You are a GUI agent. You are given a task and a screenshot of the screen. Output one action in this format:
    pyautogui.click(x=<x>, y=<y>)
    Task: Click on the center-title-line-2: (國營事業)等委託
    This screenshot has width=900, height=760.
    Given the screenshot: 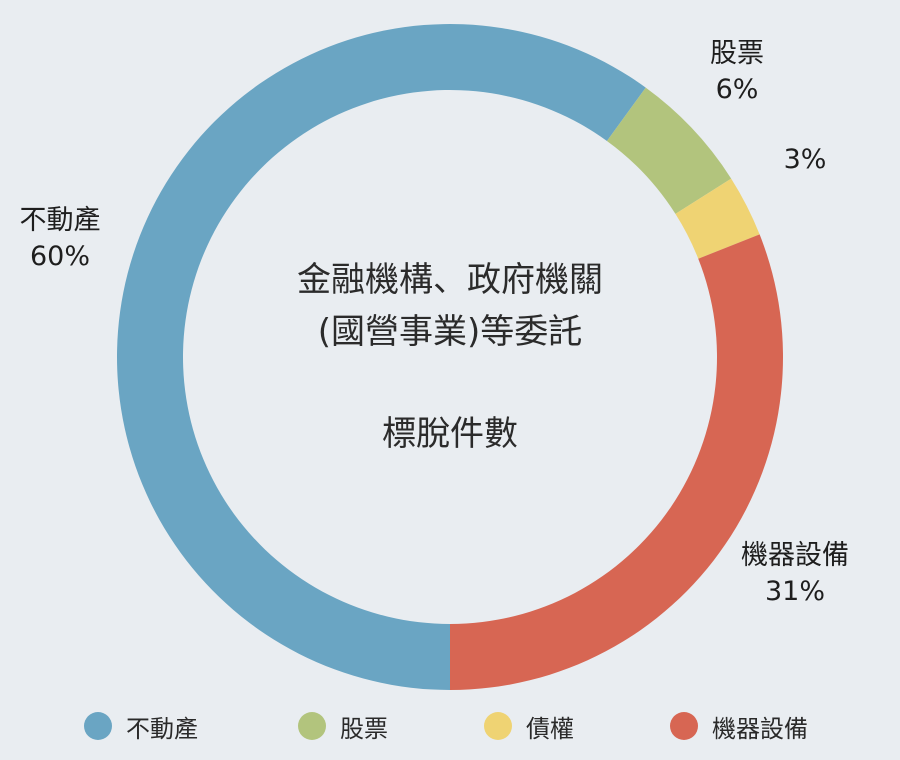 What is the action you would take?
    pyautogui.click(x=450, y=332)
    